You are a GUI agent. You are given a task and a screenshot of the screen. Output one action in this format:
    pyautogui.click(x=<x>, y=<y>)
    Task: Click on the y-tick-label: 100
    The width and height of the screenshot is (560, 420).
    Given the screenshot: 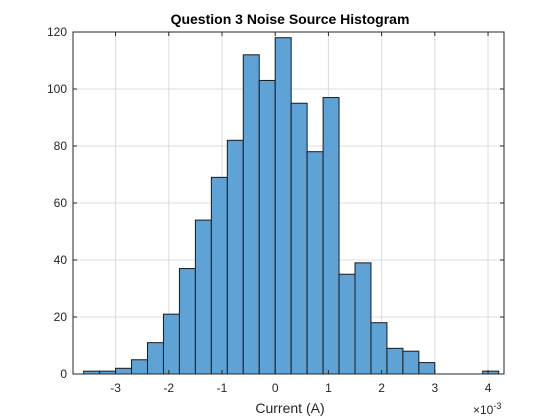 What is the action you would take?
    pyautogui.click(x=57, y=89)
    